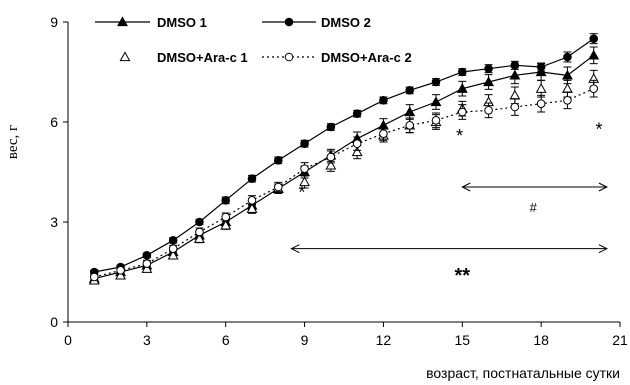  What do you see at coordinates (449, 218) in the screenshot?
I see `significance-ranges` at bounding box center [449, 218].